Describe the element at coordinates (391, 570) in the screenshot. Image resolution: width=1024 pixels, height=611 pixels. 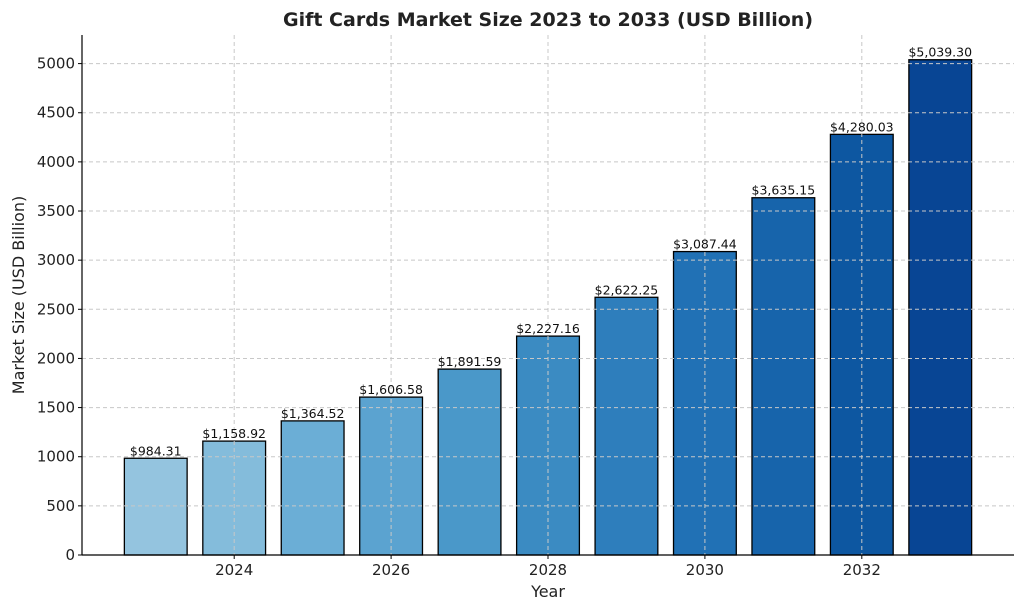
I see `x-tick-label: 2026` at that location.